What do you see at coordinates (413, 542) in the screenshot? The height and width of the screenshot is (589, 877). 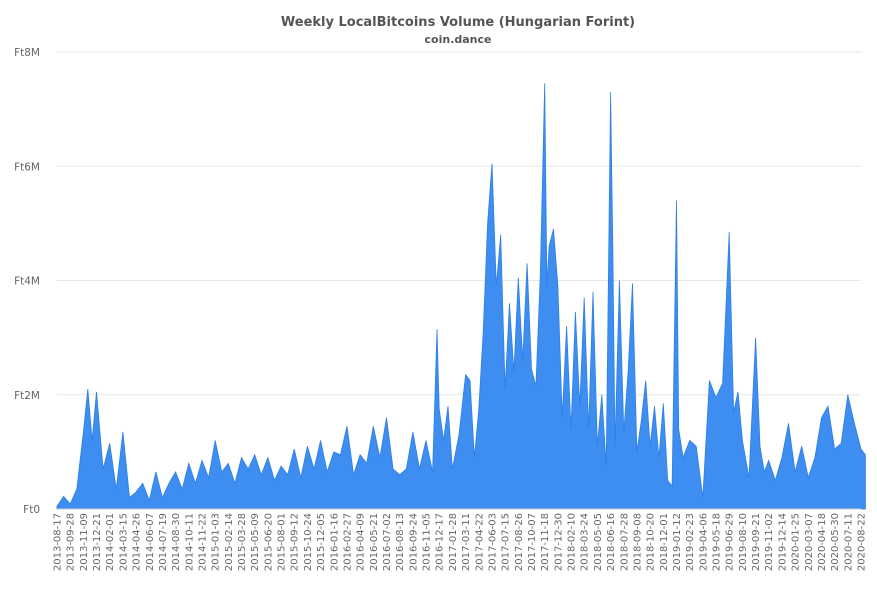 I see `x-tick-label: 2016-09-24` at bounding box center [413, 542].